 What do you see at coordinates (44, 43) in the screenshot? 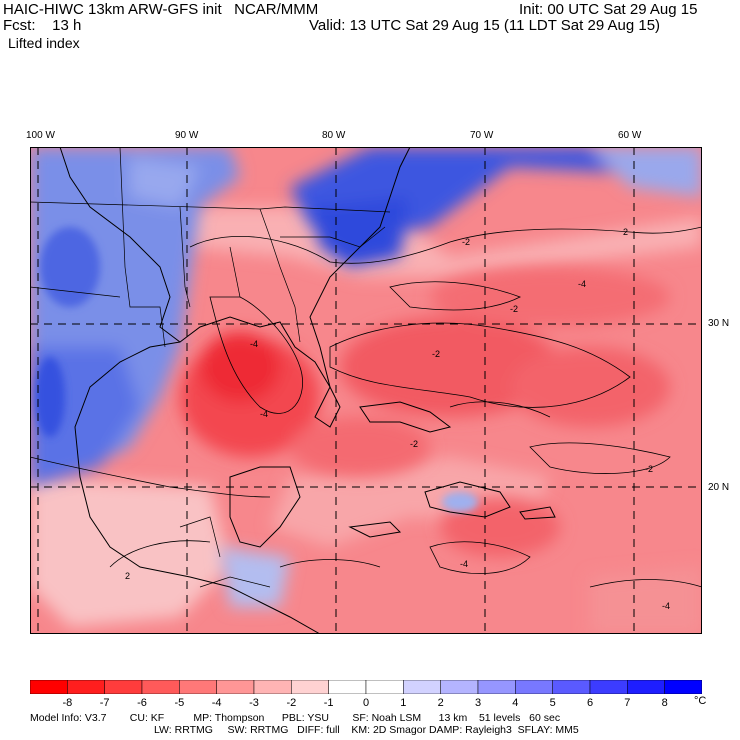
I see `field-name: Lifted index` at bounding box center [44, 43].